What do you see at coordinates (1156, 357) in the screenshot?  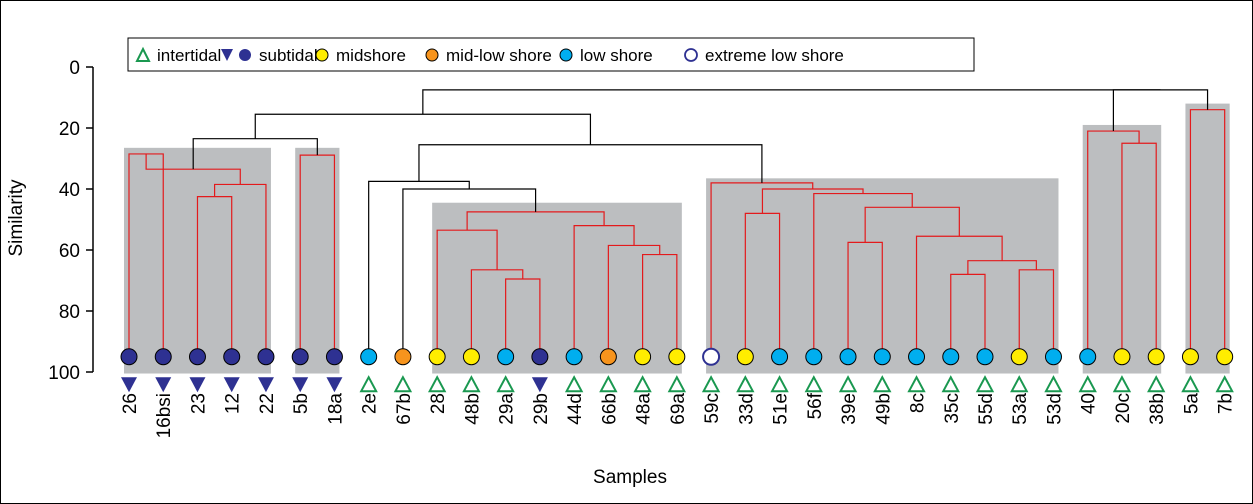 I see `shore-marker-38b` at bounding box center [1156, 357].